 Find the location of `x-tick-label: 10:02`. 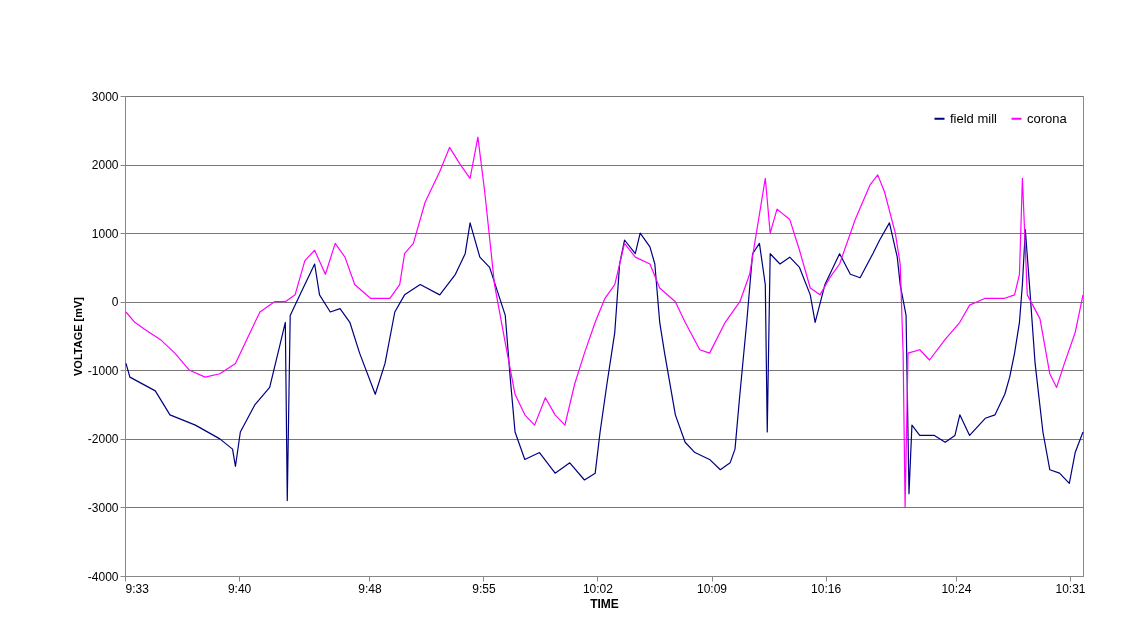

x-tick-label: 10:02 is located at coordinates (598, 588).